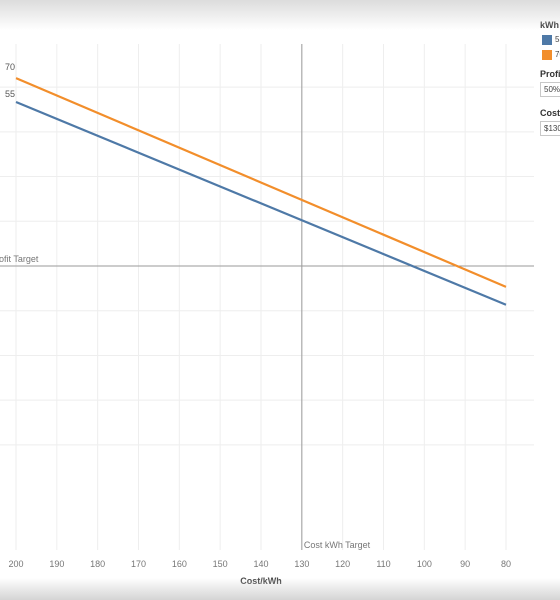 This screenshot has height=600, width=560. Describe the element at coordinates (550, 89) in the screenshot. I see `profit-parameter-input: 50%` at that location.